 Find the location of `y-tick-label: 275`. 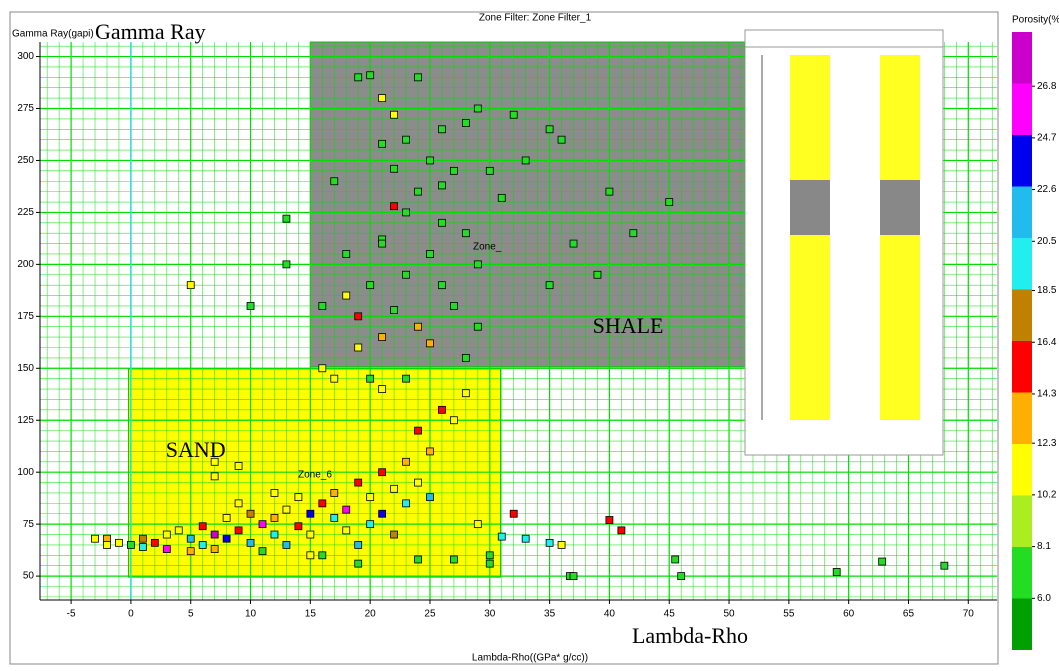

y-tick-label: 275 is located at coordinates (25, 108).